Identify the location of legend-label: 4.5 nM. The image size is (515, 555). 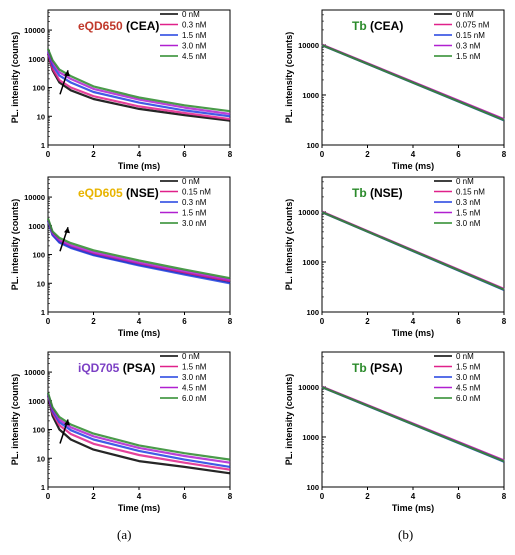
(468, 388).